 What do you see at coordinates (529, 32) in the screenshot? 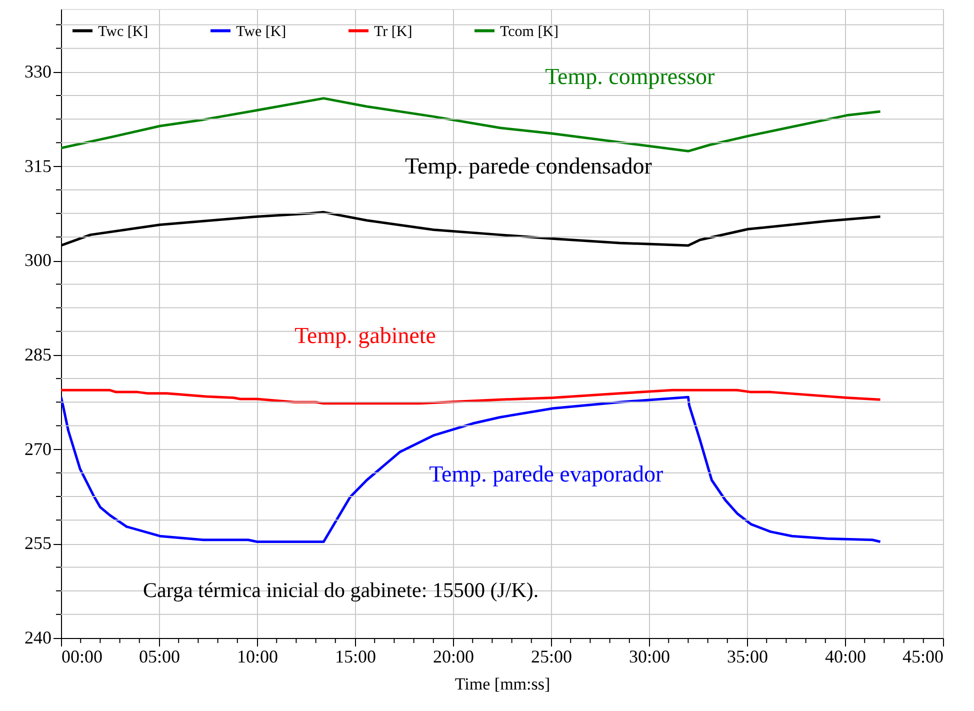
I see `legend-label: Tcom [K]` at bounding box center [529, 32].